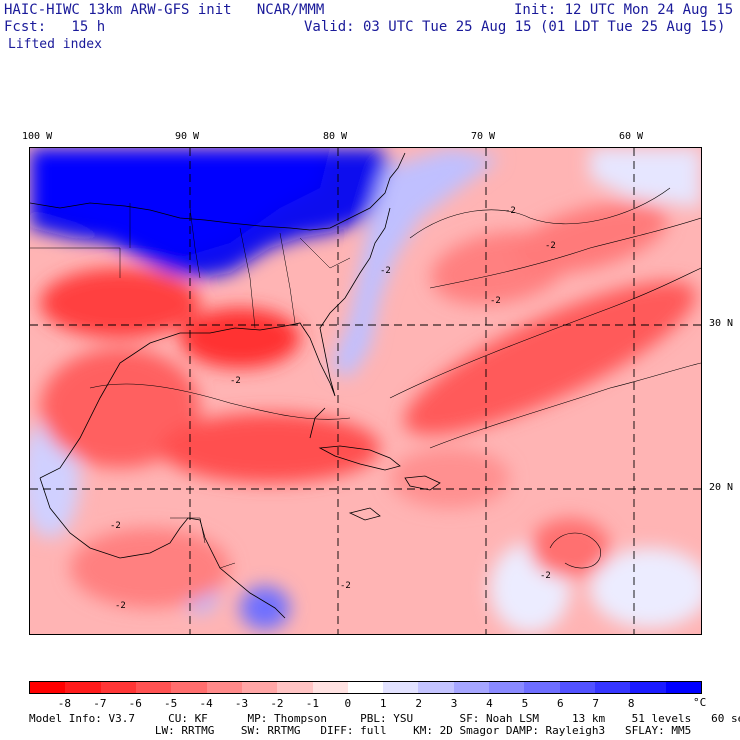  What do you see at coordinates (187, 136) in the screenshot?
I see `lon-label-90w: 90 W` at bounding box center [187, 136].